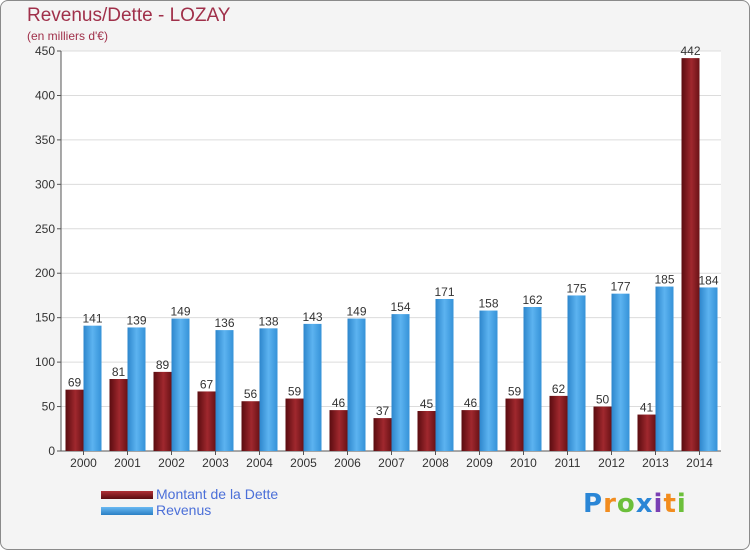 The height and width of the screenshot is (550, 750). What do you see at coordinates (444, 292) in the screenshot?
I see `value-label-revenus: 171` at bounding box center [444, 292].